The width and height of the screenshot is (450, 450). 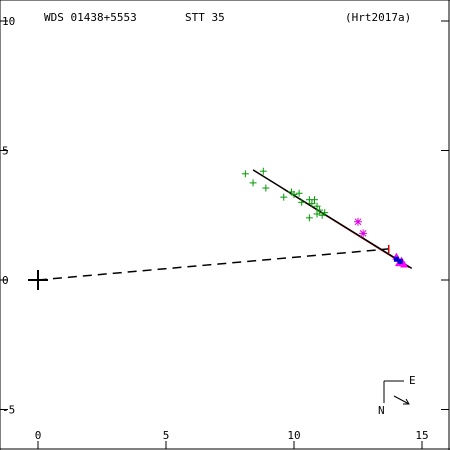 I want to click on data-marks, so click(x=325, y=217).